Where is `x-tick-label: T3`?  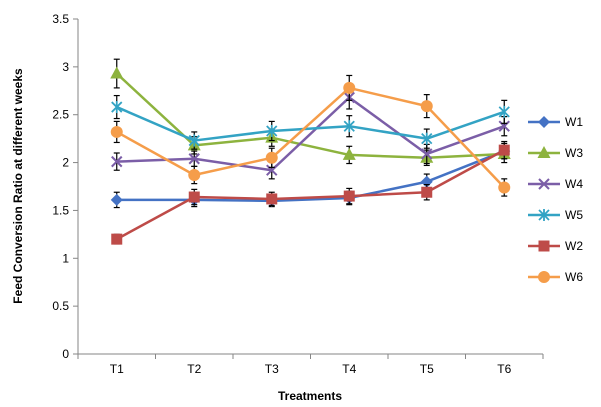 x-tick-label: T3 is located at coordinates (272, 369).